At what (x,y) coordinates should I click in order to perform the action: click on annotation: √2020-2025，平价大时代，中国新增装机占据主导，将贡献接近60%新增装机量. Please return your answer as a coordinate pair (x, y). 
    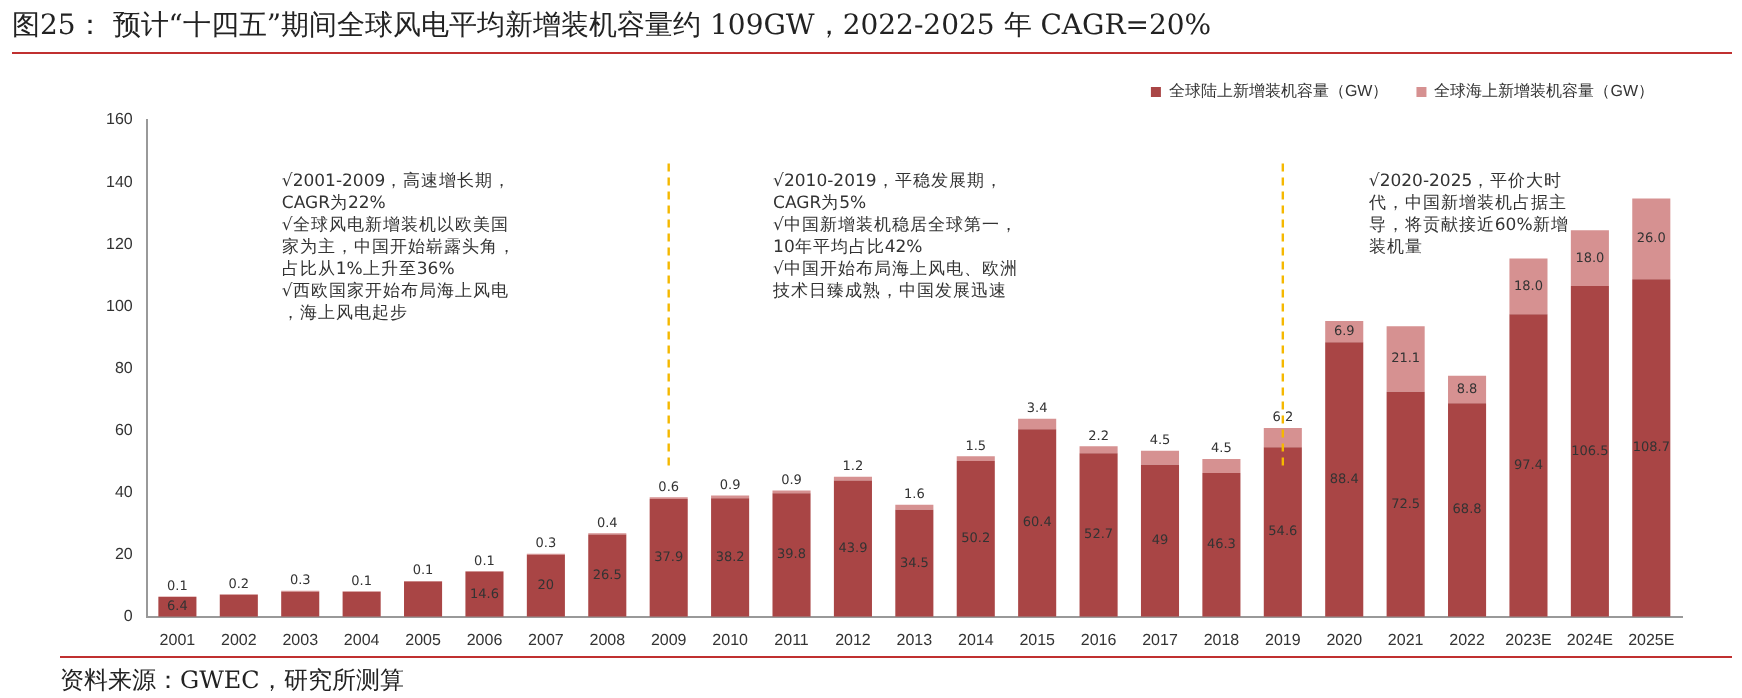
    Looking at the image, I should click on (1467, 213).